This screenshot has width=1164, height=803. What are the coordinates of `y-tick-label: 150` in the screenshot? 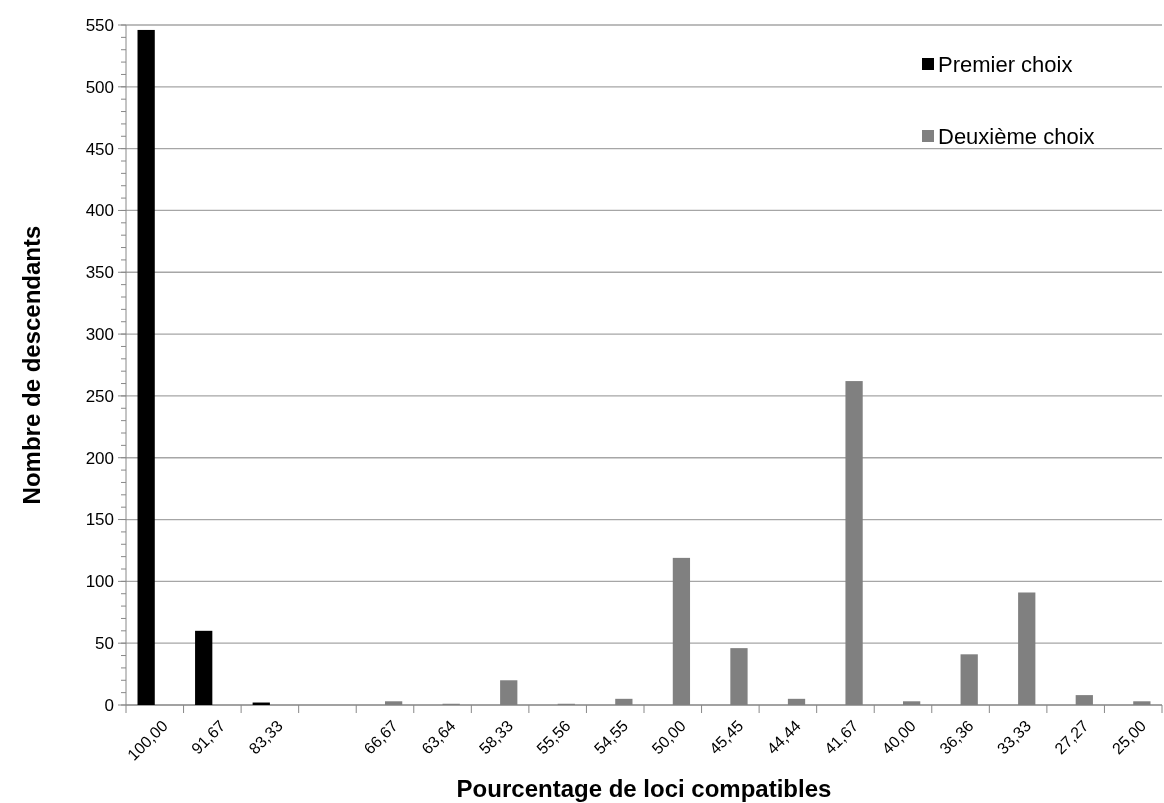 It's located at (99, 520).